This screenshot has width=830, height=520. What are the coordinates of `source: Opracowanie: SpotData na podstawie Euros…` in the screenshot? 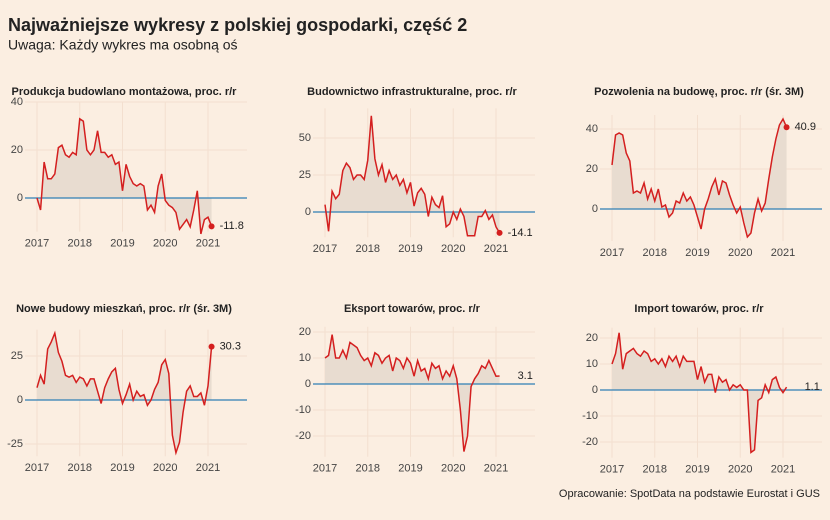 It's located at (689, 494).